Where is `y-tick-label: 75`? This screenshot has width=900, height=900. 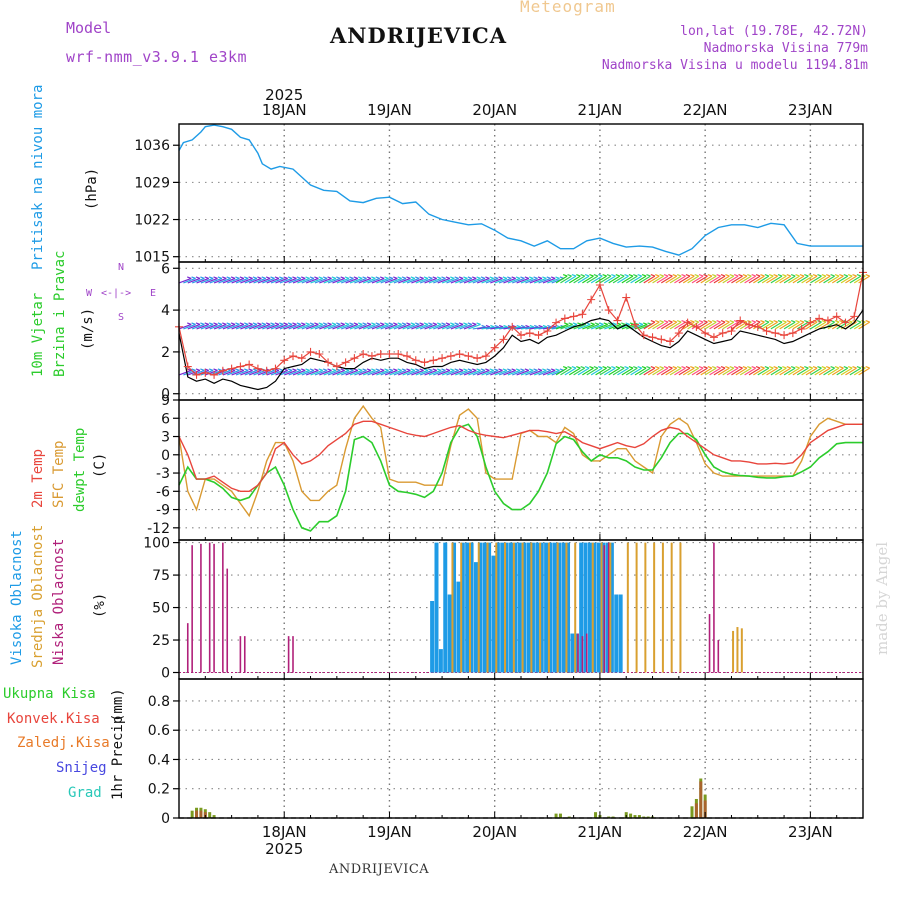 y-tick-label: 75 is located at coordinates (161, 576).